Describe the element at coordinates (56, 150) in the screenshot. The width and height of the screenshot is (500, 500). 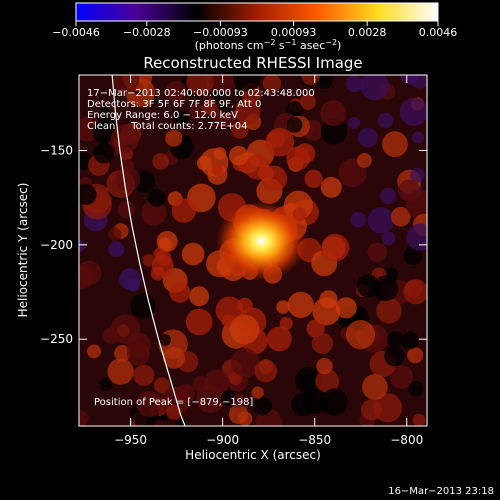
I see `y-tick-label: −150` at that location.